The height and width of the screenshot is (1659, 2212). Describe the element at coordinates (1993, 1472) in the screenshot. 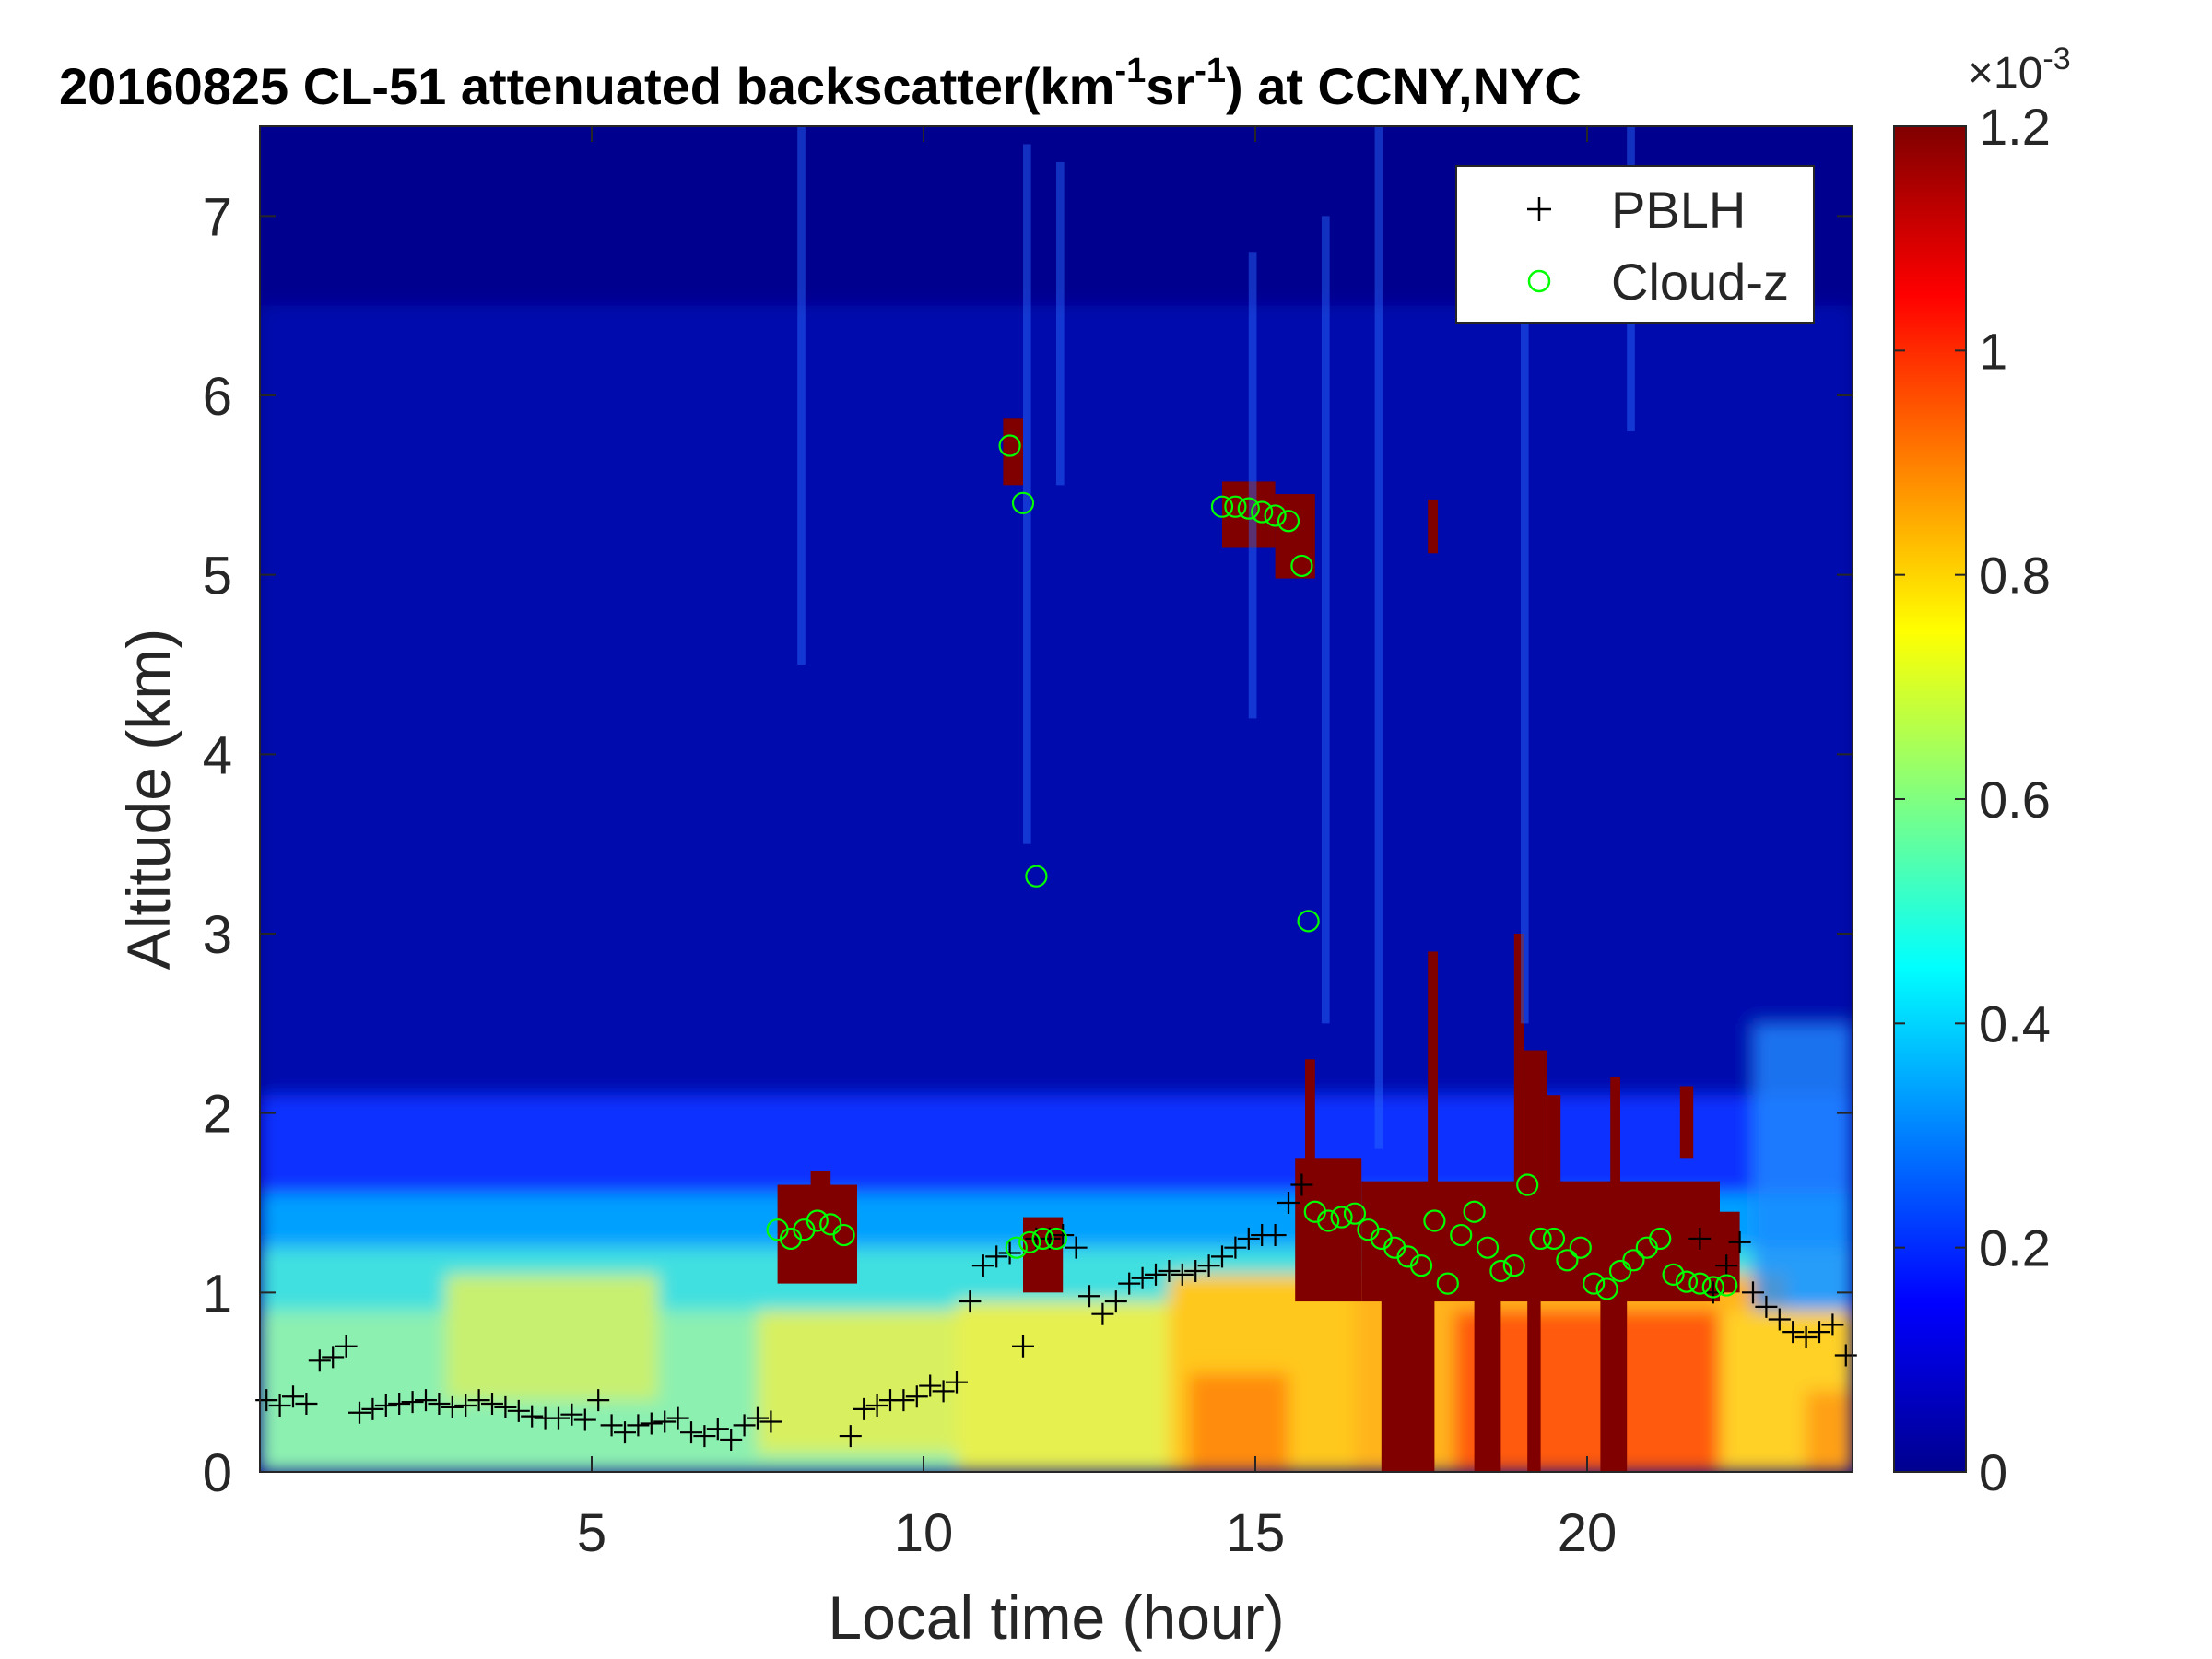

I see `colorbar-tick-label: 0` at that location.